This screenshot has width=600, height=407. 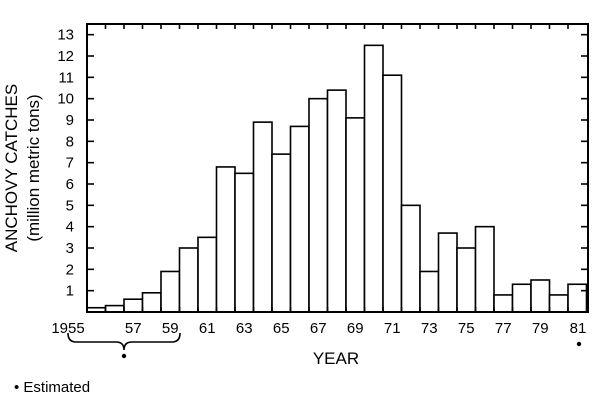 I want to click on bar-1962, so click(x=225, y=239).